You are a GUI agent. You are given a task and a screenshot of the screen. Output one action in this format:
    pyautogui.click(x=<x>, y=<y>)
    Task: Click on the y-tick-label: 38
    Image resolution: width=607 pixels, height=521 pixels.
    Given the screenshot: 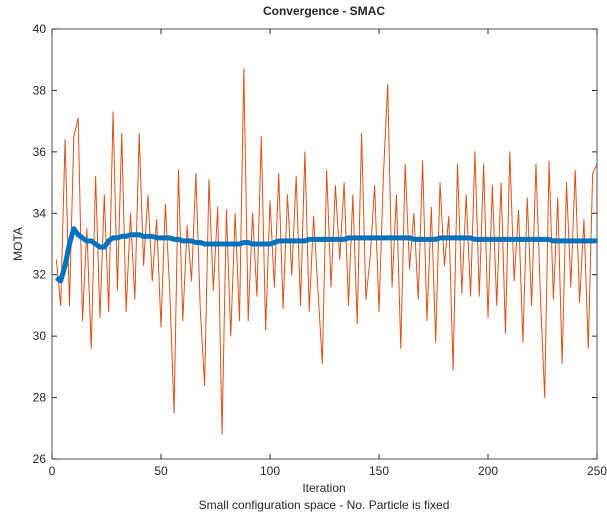 What is the action you would take?
    pyautogui.click(x=40, y=90)
    